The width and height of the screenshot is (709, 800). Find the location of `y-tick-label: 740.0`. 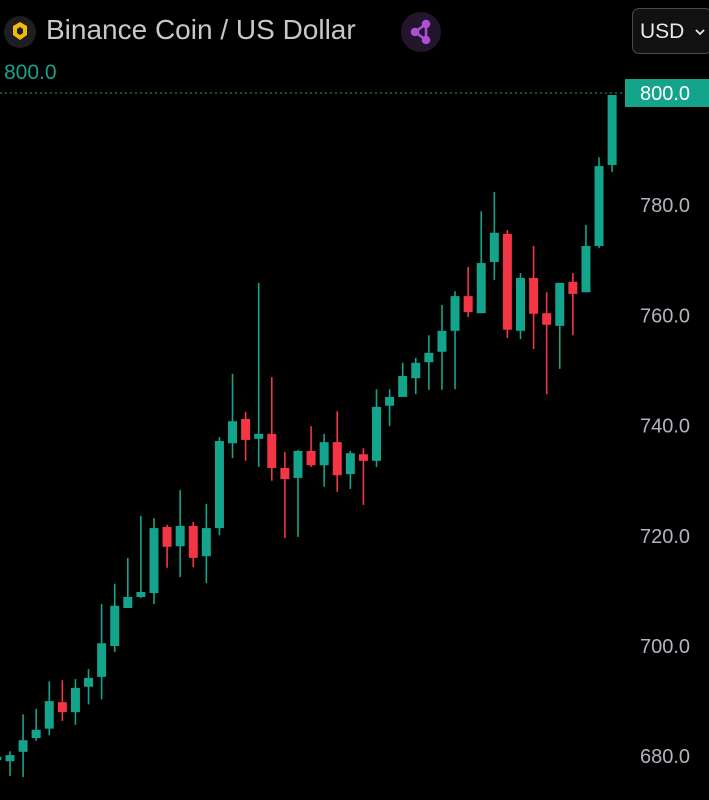

y-tick-label: 740.0 is located at coordinates (665, 427).